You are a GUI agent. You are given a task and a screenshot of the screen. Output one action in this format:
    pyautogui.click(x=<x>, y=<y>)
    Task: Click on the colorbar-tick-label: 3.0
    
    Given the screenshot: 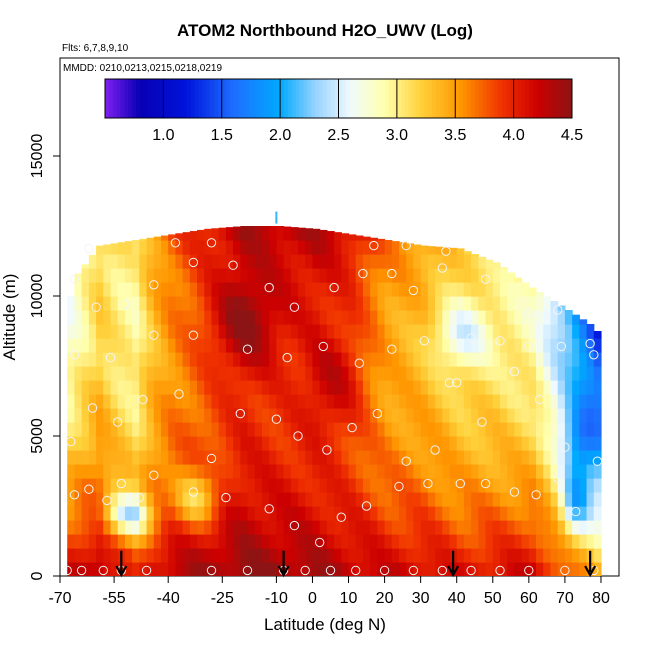 What is the action you would take?
    pyautogui.click(x=397, y=135)
    